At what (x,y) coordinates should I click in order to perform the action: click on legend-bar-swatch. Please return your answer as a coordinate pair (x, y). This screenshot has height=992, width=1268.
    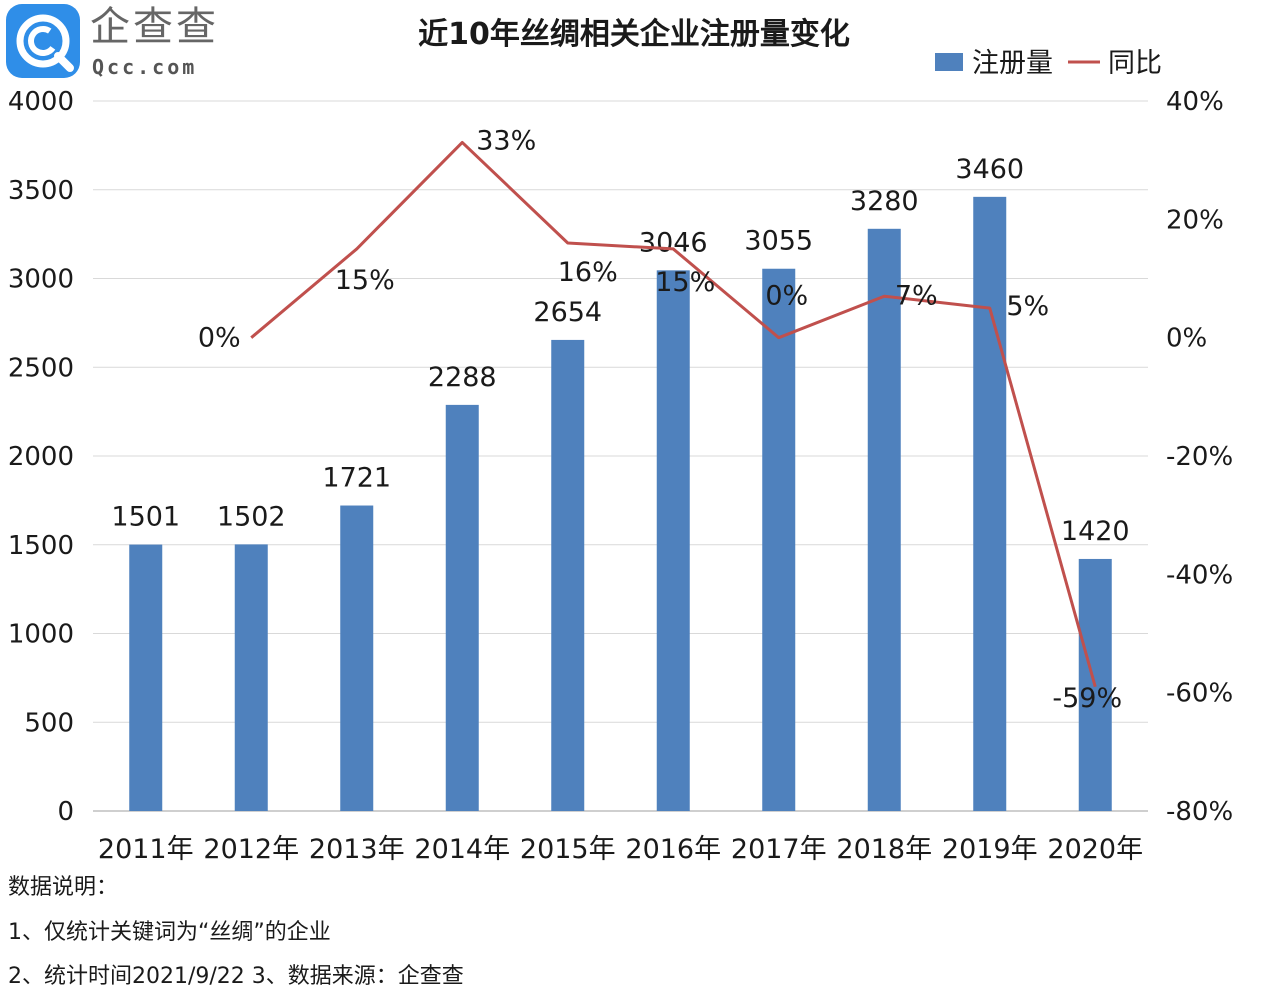
    Looking at the image, I should click on (949, 62).